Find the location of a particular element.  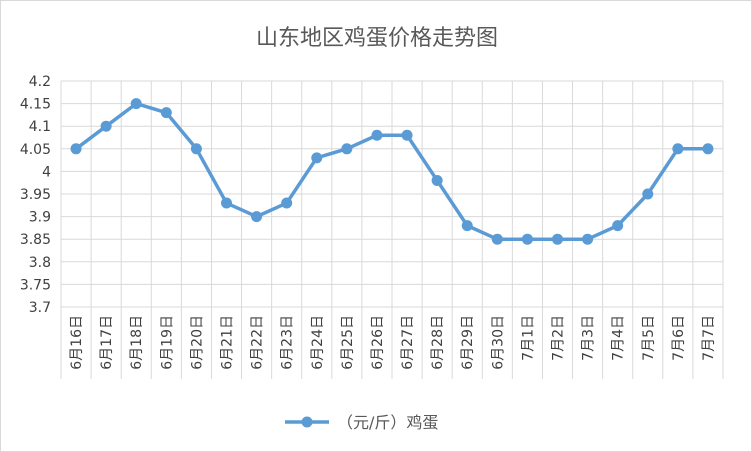

x-tick-label: 6月18日 is located at coordinates (137, 342).